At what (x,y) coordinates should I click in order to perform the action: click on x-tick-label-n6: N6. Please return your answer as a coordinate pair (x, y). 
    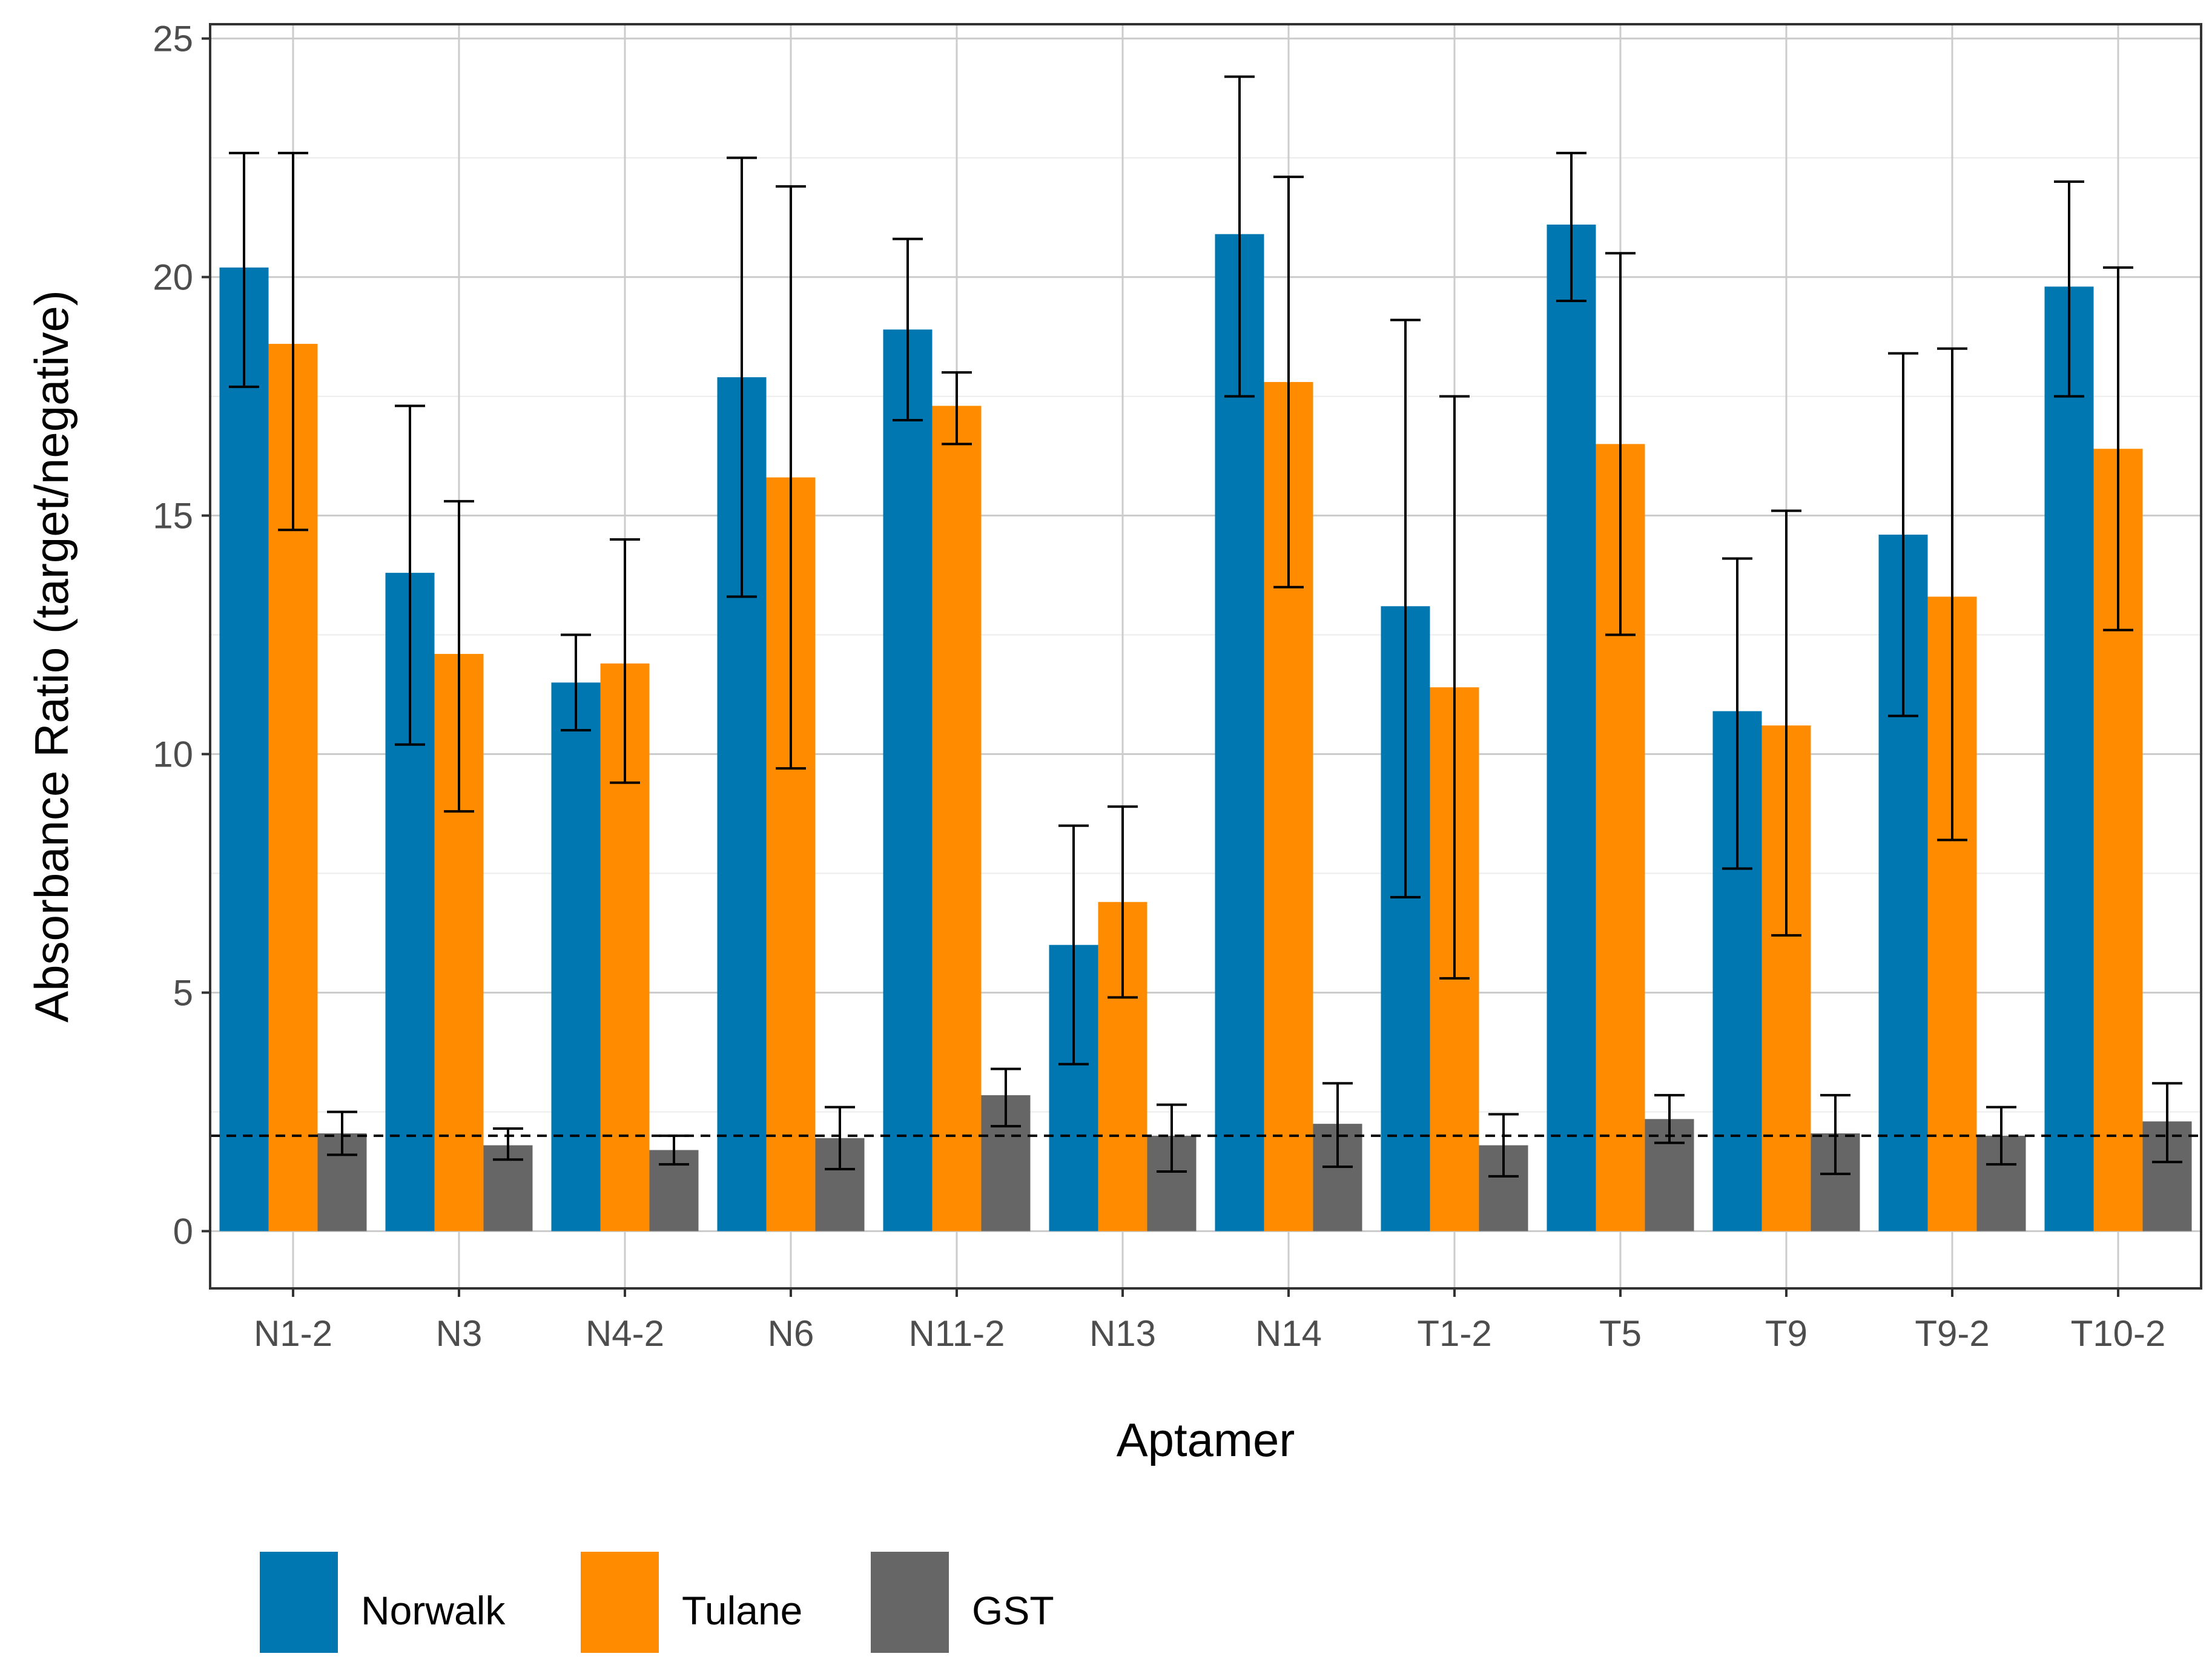
    Looking at the image, I should click on (791, 1333).